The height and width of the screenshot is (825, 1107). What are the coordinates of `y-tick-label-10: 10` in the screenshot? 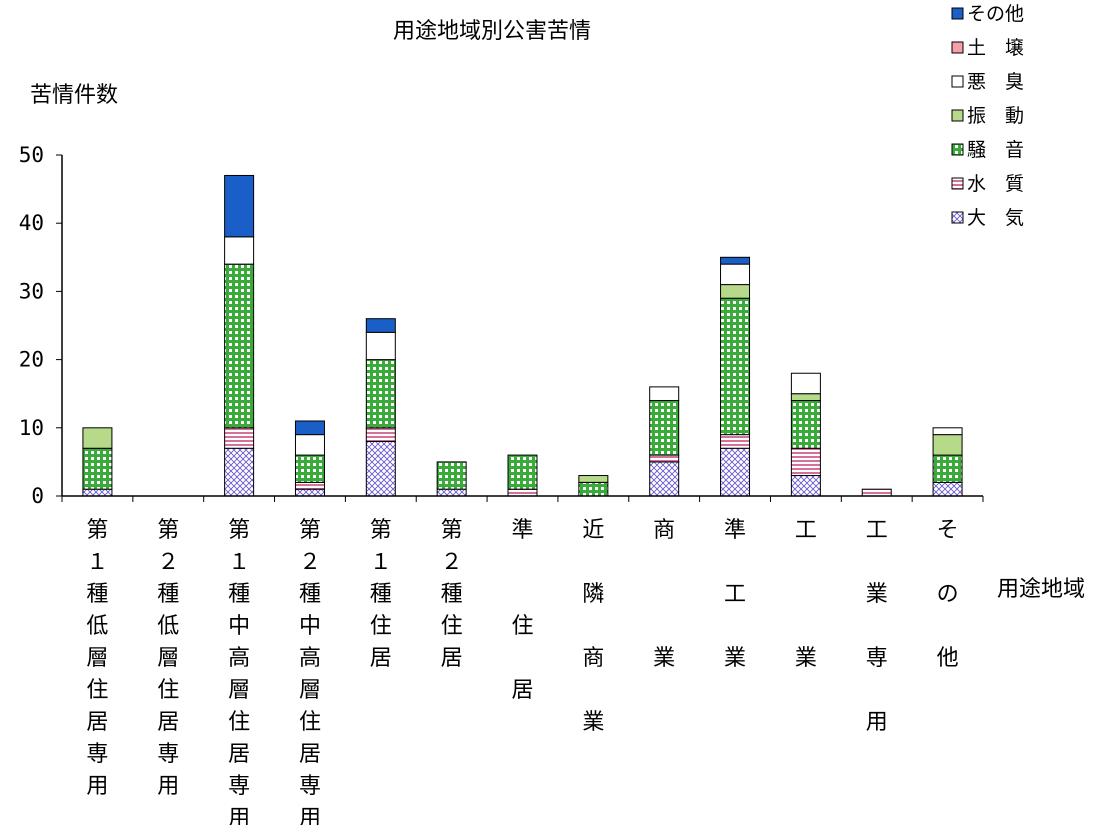 It's located at (31, 428).